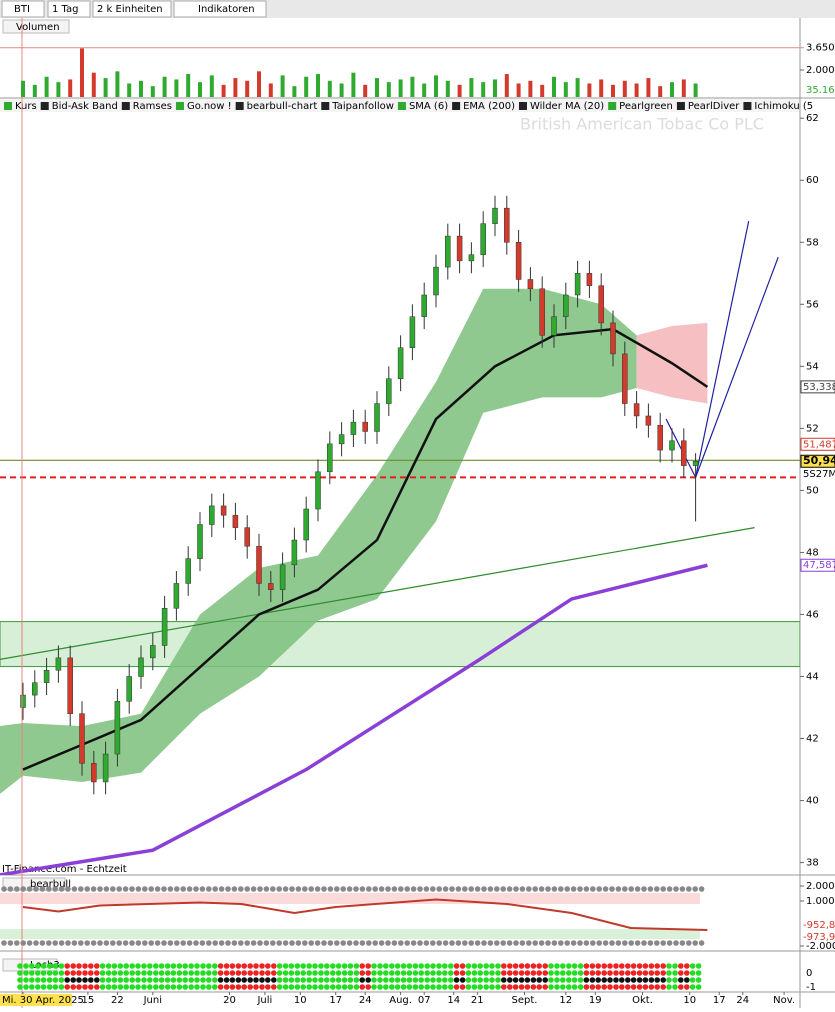 This screenshot has width=835, height=1012. I want to click on symbol: BTI, so click(22, 9).